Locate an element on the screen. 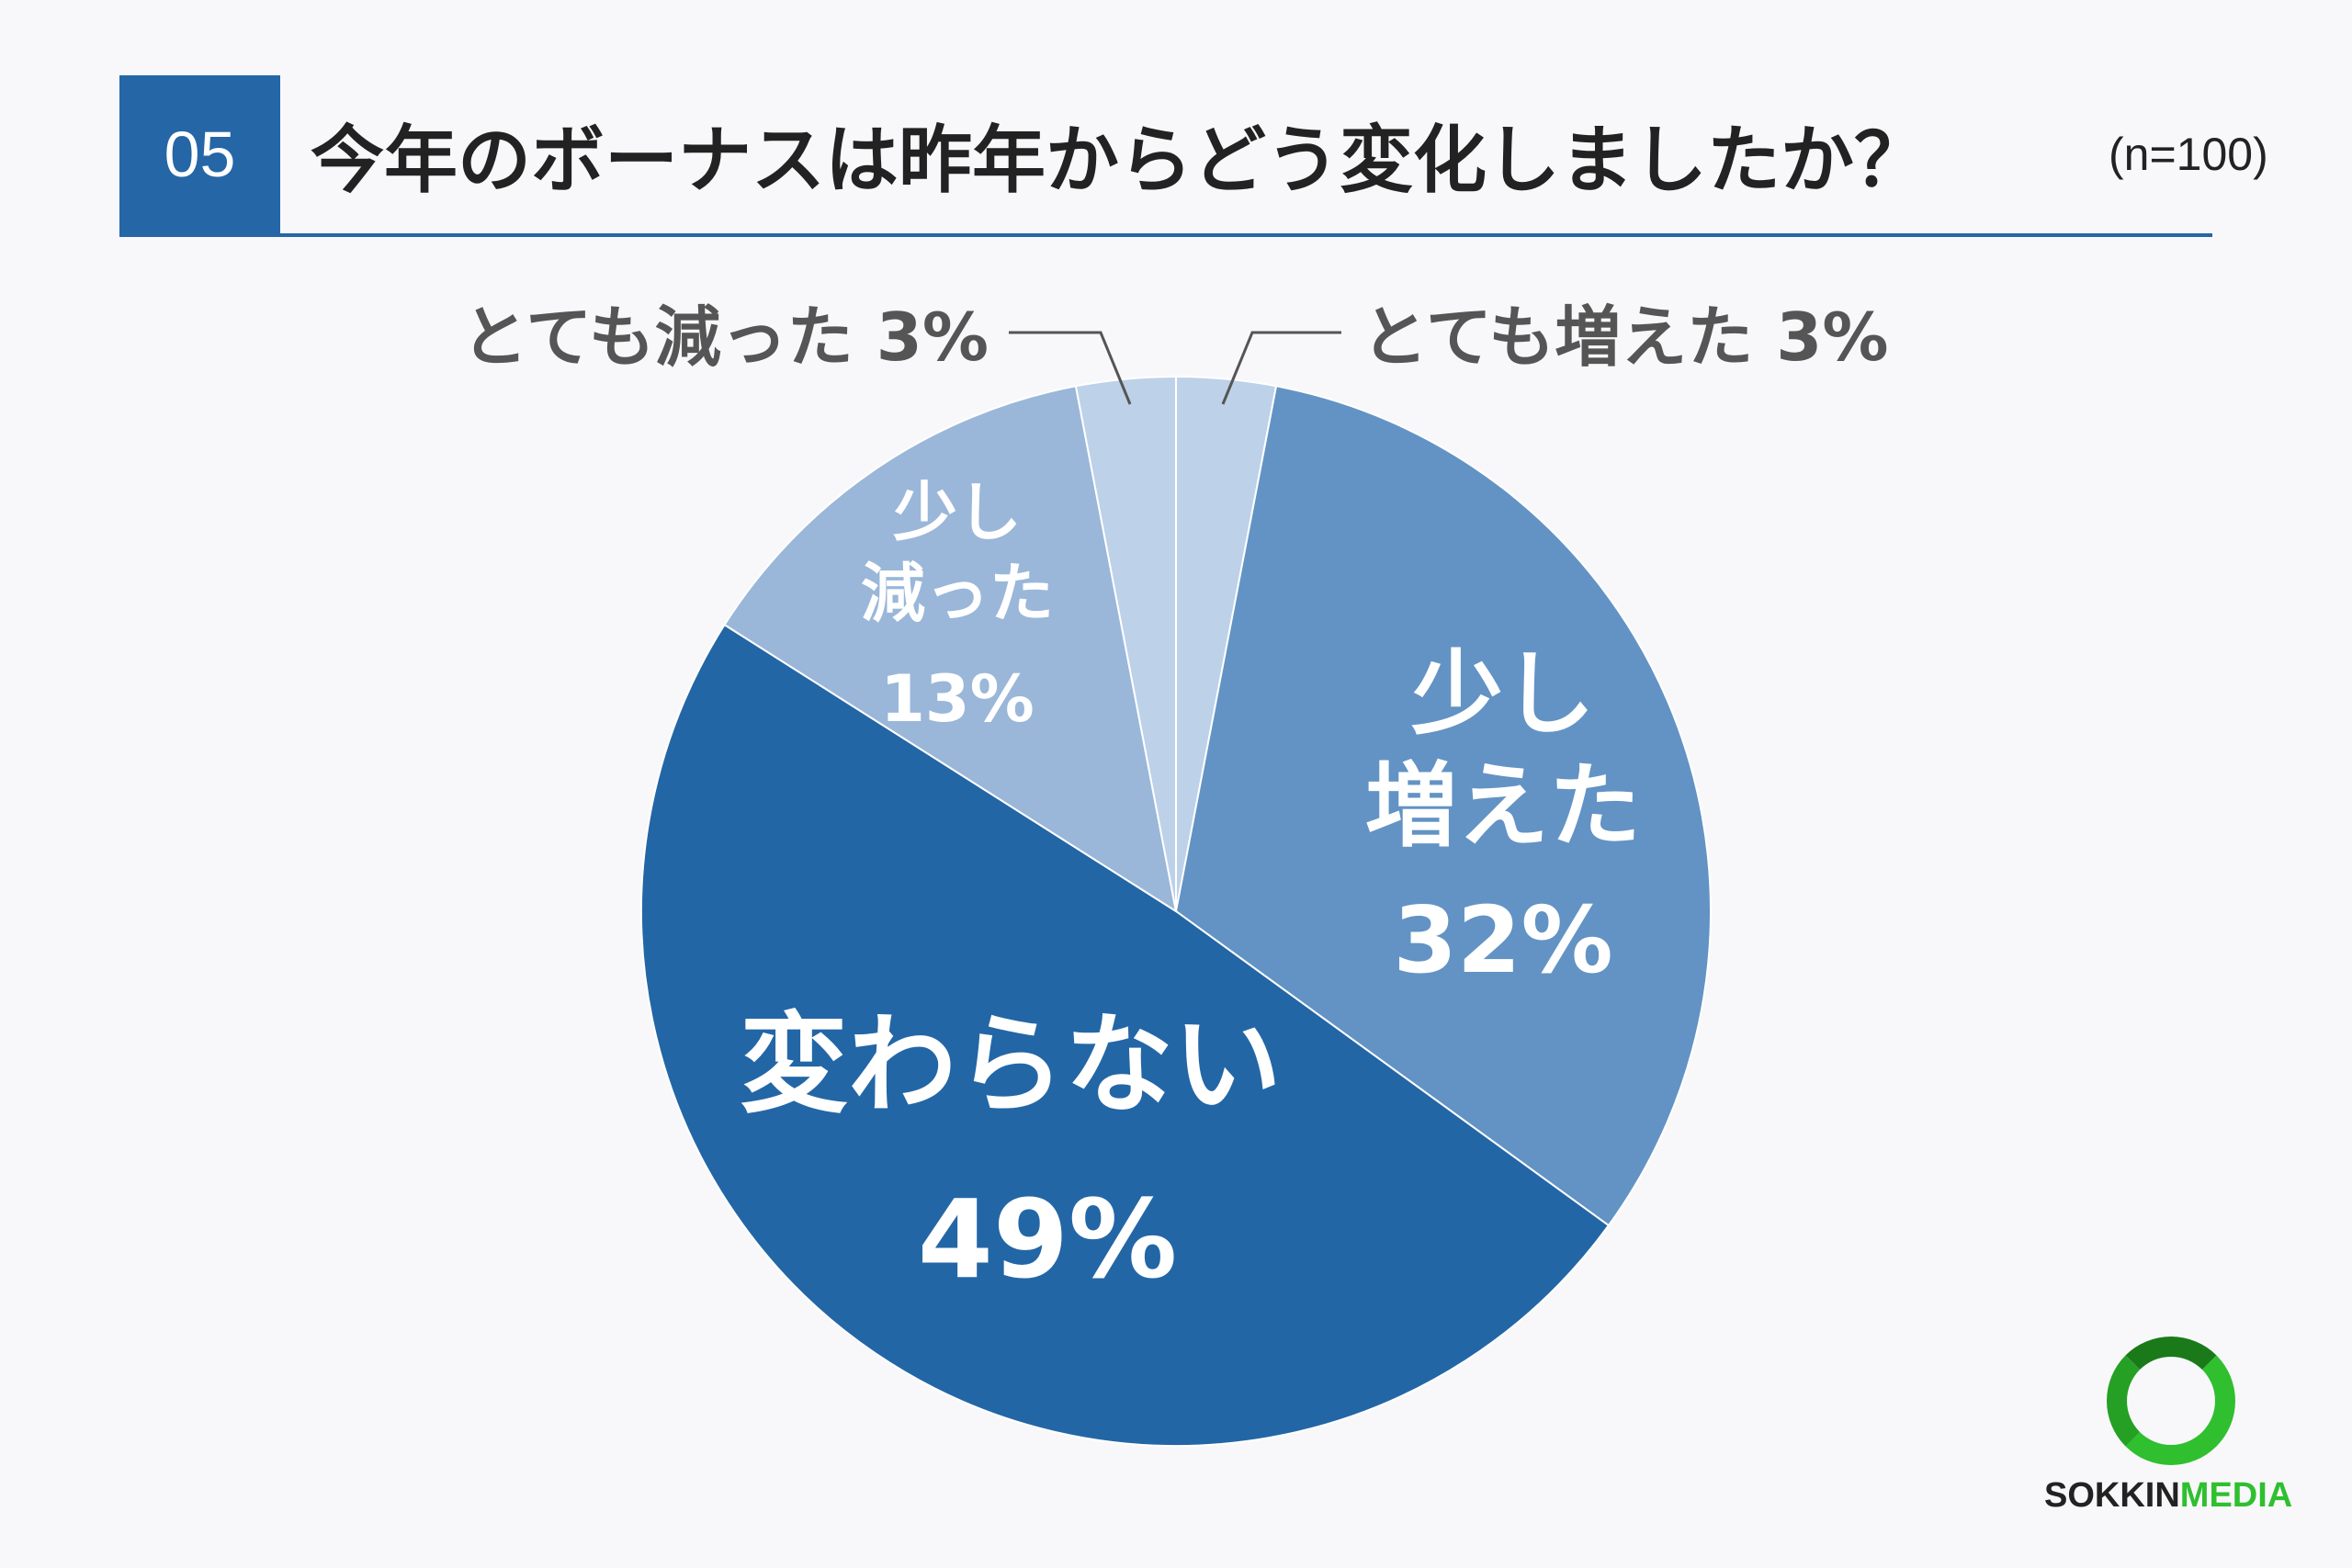 Image resolution: width=2352 pixels, height=1568 pixels. leader-line-とても増えた is located at coordinates (1281, 368).